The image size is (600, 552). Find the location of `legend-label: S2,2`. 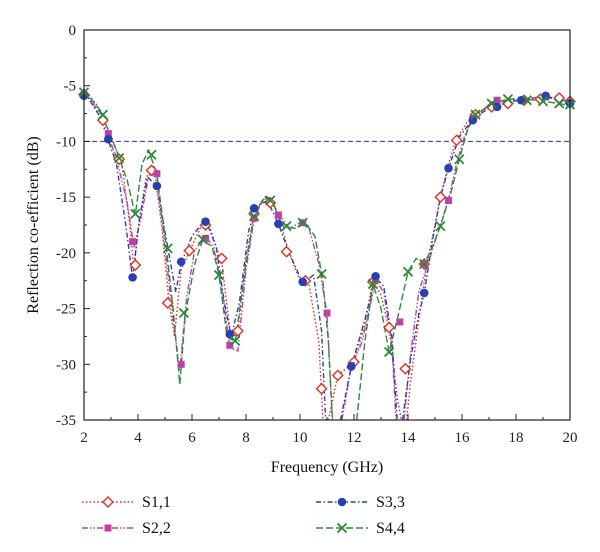

legend-label: S2,2 is located at coordinates (156, 528).